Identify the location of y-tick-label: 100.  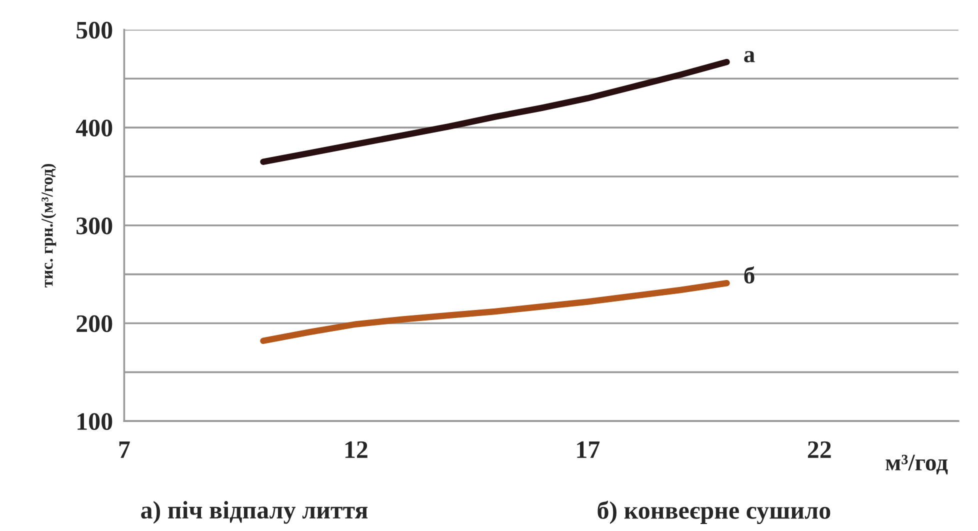
(95, 421).